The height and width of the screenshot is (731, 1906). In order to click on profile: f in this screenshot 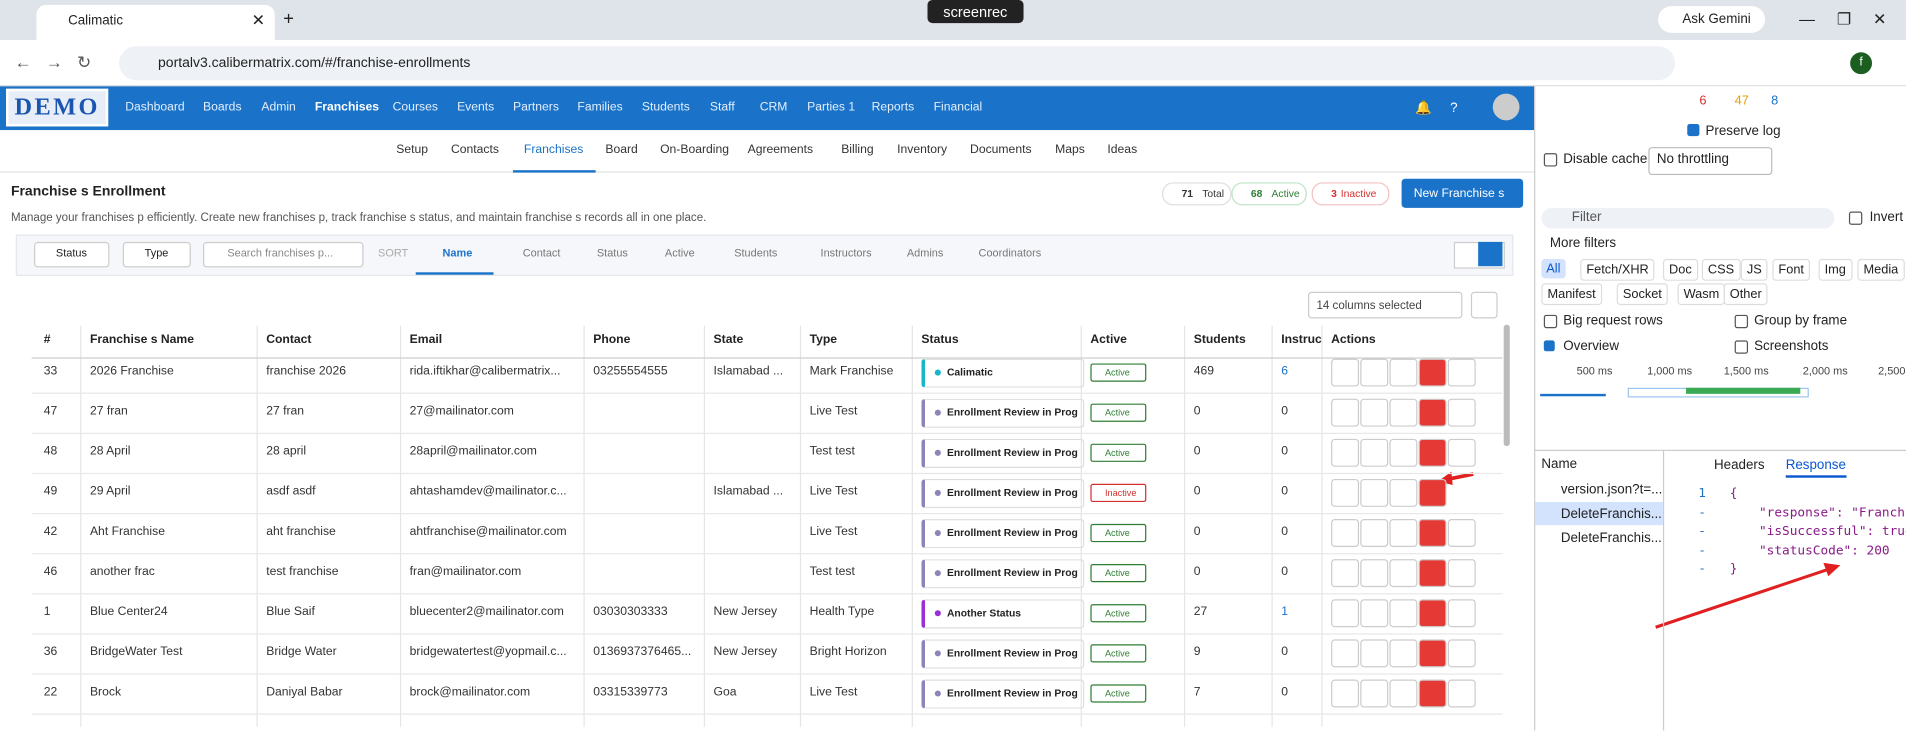, I will do `click(1861, 63)`.